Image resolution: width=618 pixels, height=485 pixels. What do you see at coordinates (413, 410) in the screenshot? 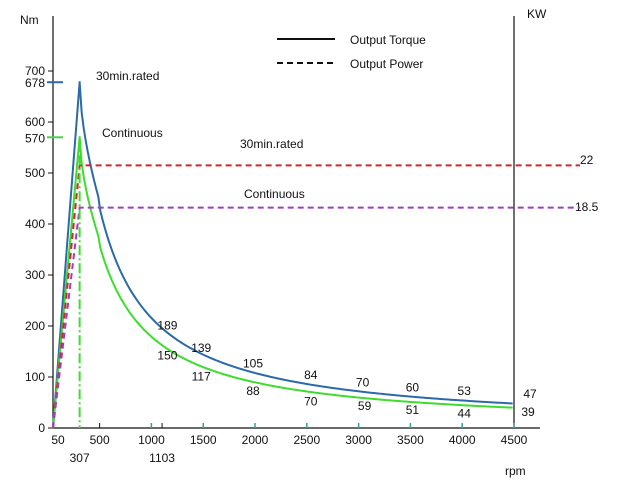
I see `torque-continuous-data-label: 51` at bounding box center [413, 410].